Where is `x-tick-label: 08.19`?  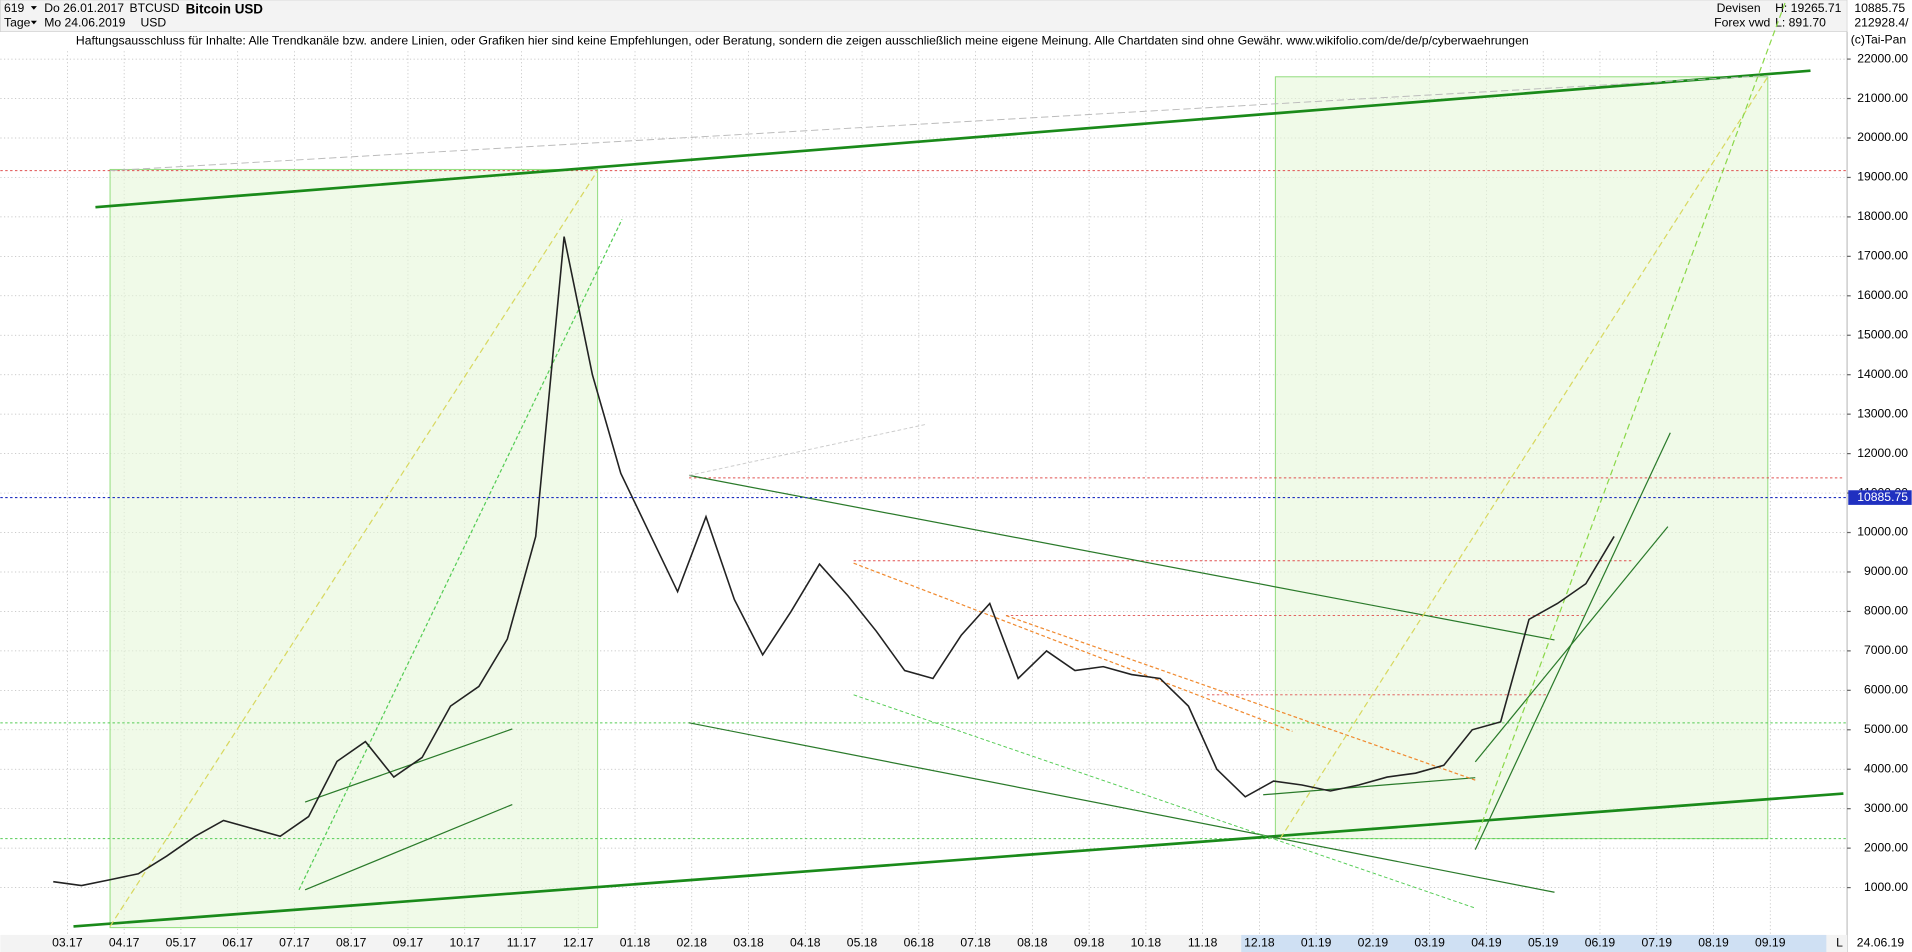 x-tick-label: 08.19 is located at coordinates (1713, 943).